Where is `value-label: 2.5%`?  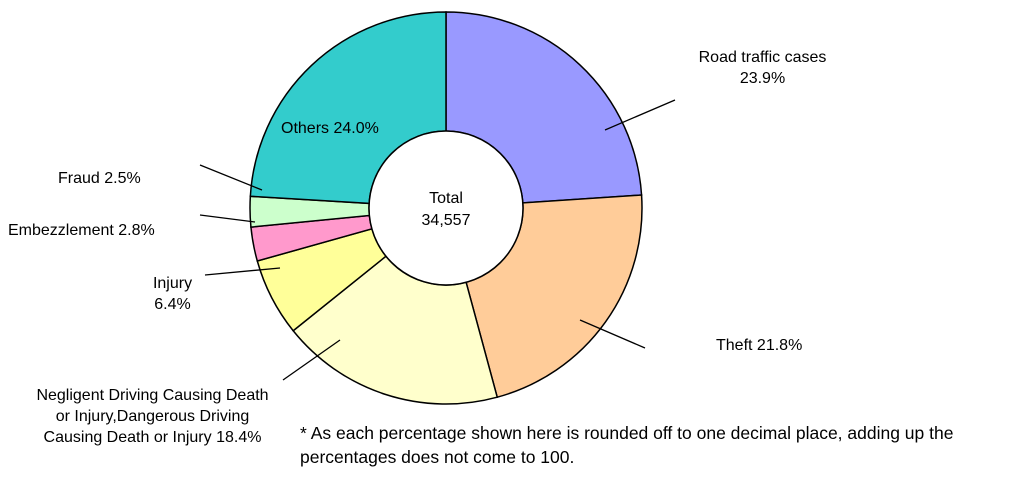 value-label: 2.5% is located at coordinates (122, 178).